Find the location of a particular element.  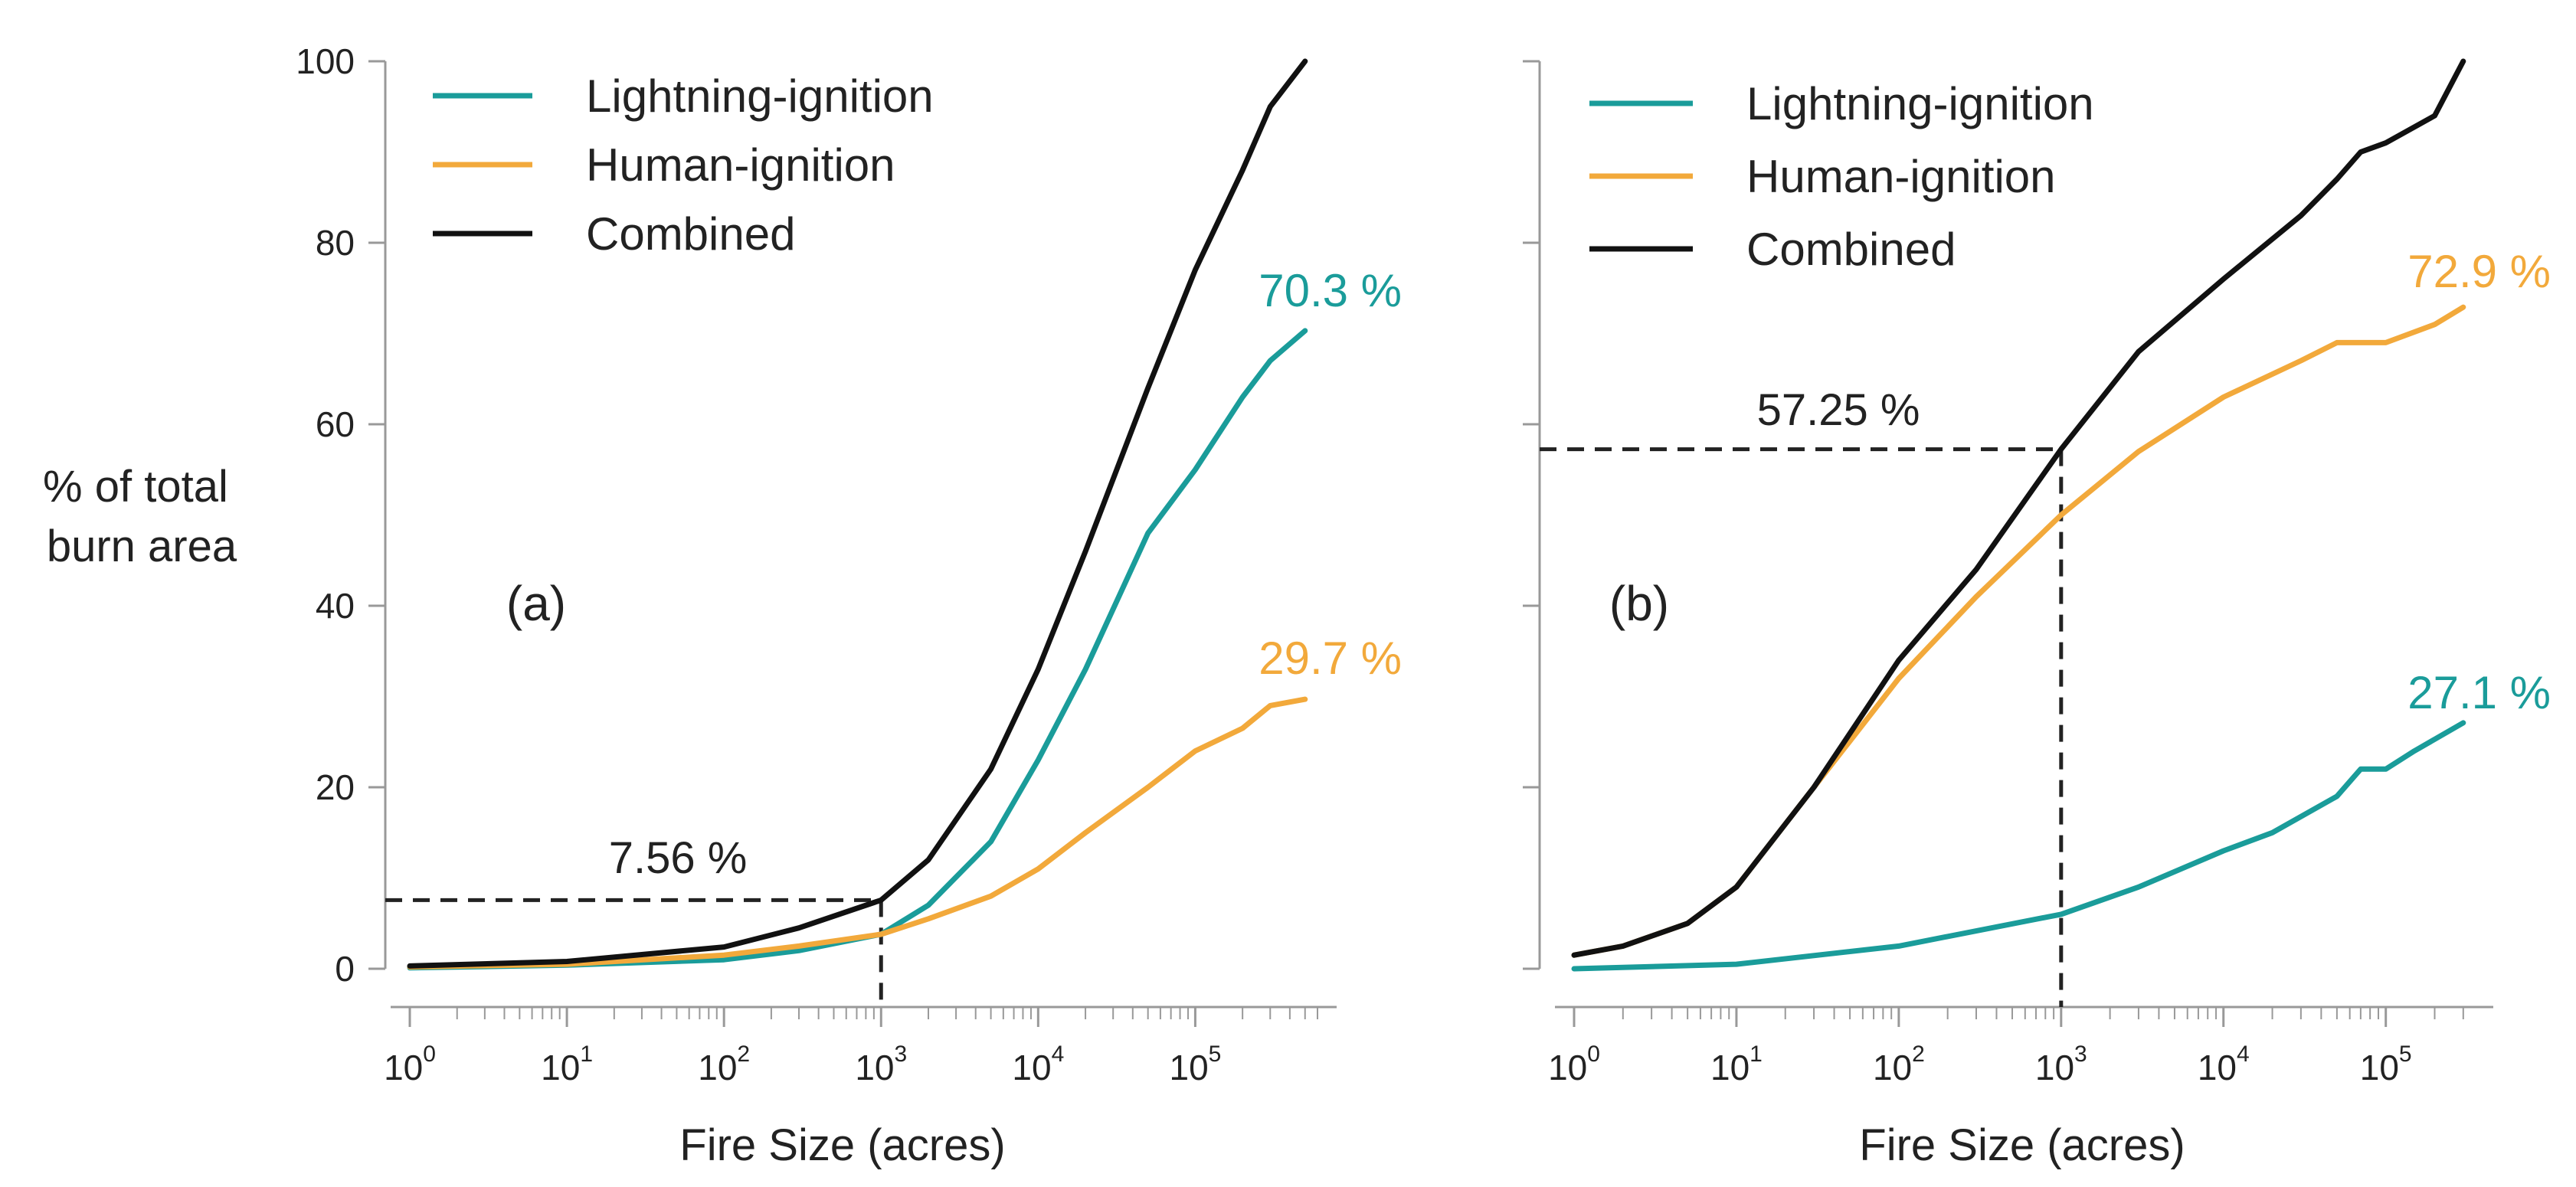

end-value-label: 27.1 % is located at coordinates (2479, 692).